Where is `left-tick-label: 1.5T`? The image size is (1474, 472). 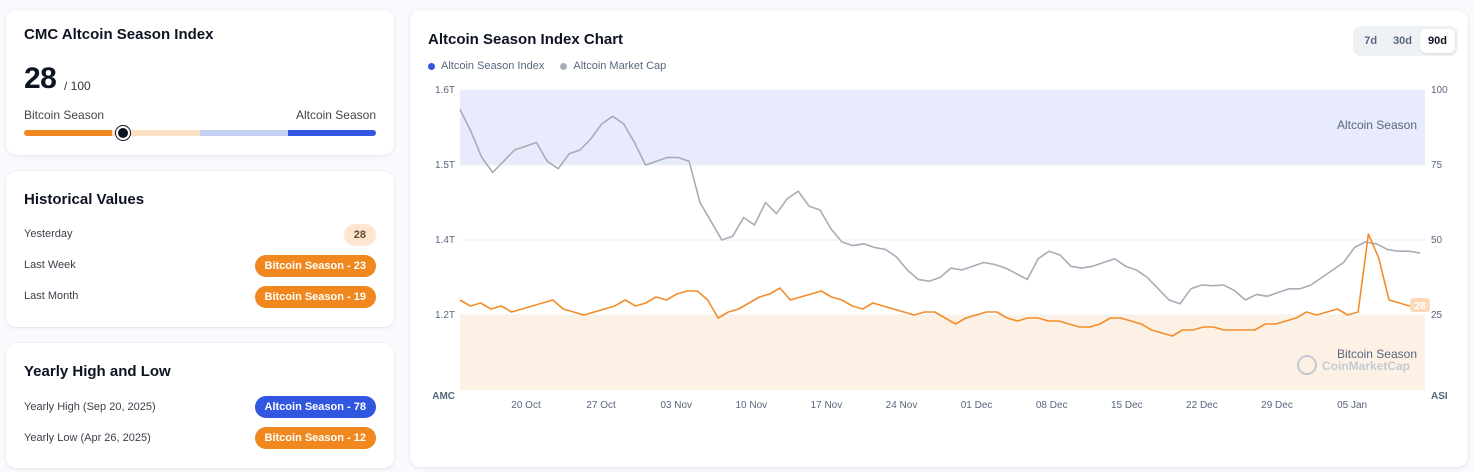 left-tick-label: 1.5T is located at coordinates (445, 165).